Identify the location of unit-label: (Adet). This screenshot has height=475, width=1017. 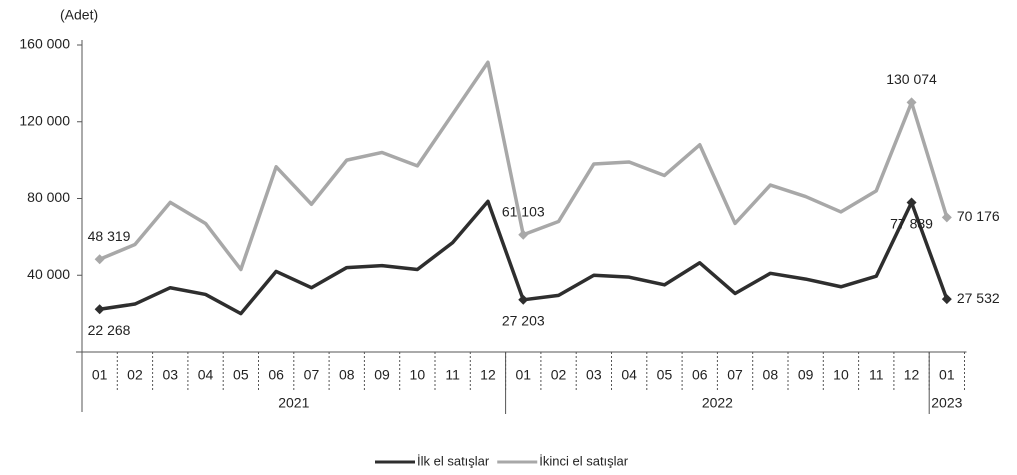
(79, 15).